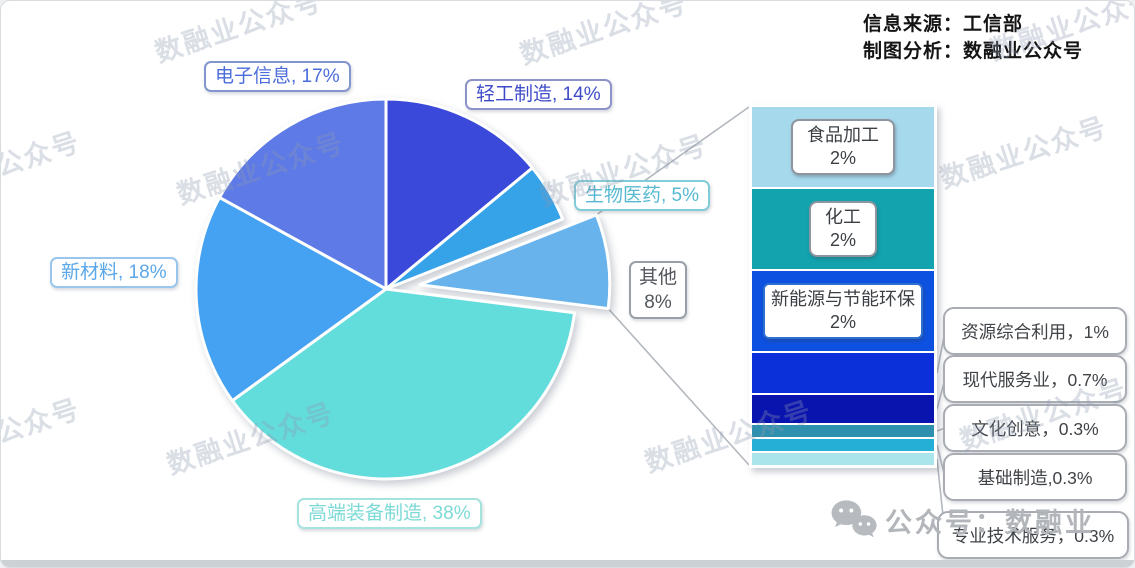 This screenshot has width=1135, height=568. Describe the element at coordinates (658, 290) in the screenshot. I see `pie-label-other: 其他 8%` at that location.